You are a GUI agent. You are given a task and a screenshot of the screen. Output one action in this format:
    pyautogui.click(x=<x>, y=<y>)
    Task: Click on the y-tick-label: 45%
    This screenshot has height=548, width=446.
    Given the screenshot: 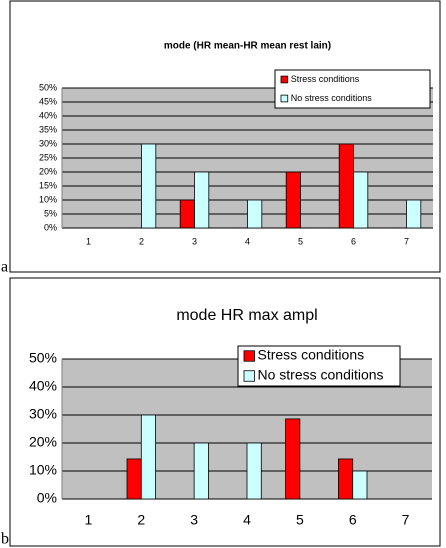 What is the action you would take?
    pyautogui.click(x=48, y=101)
    